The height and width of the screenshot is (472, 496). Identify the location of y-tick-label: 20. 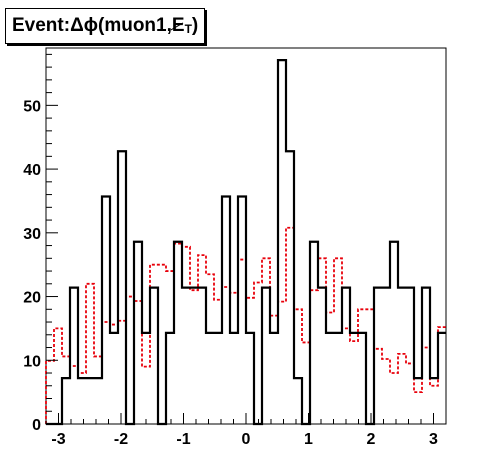
(32, 298).